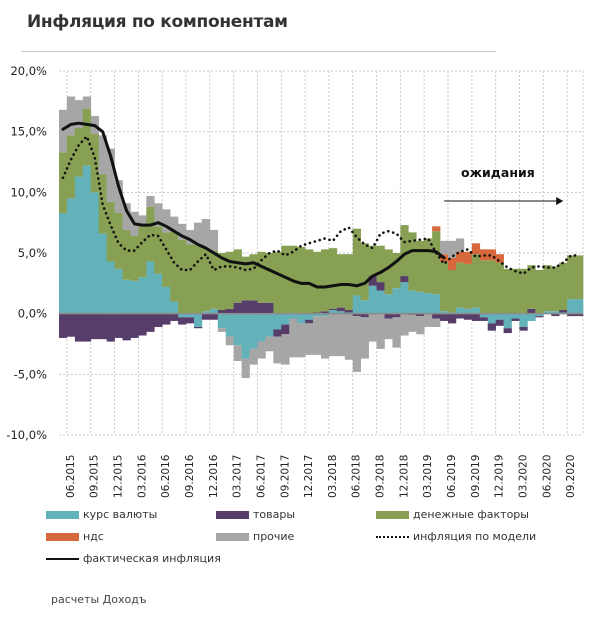 The image size is (607, 617). I want to click on y-tick-label: 20,0%, so click(28, 71).